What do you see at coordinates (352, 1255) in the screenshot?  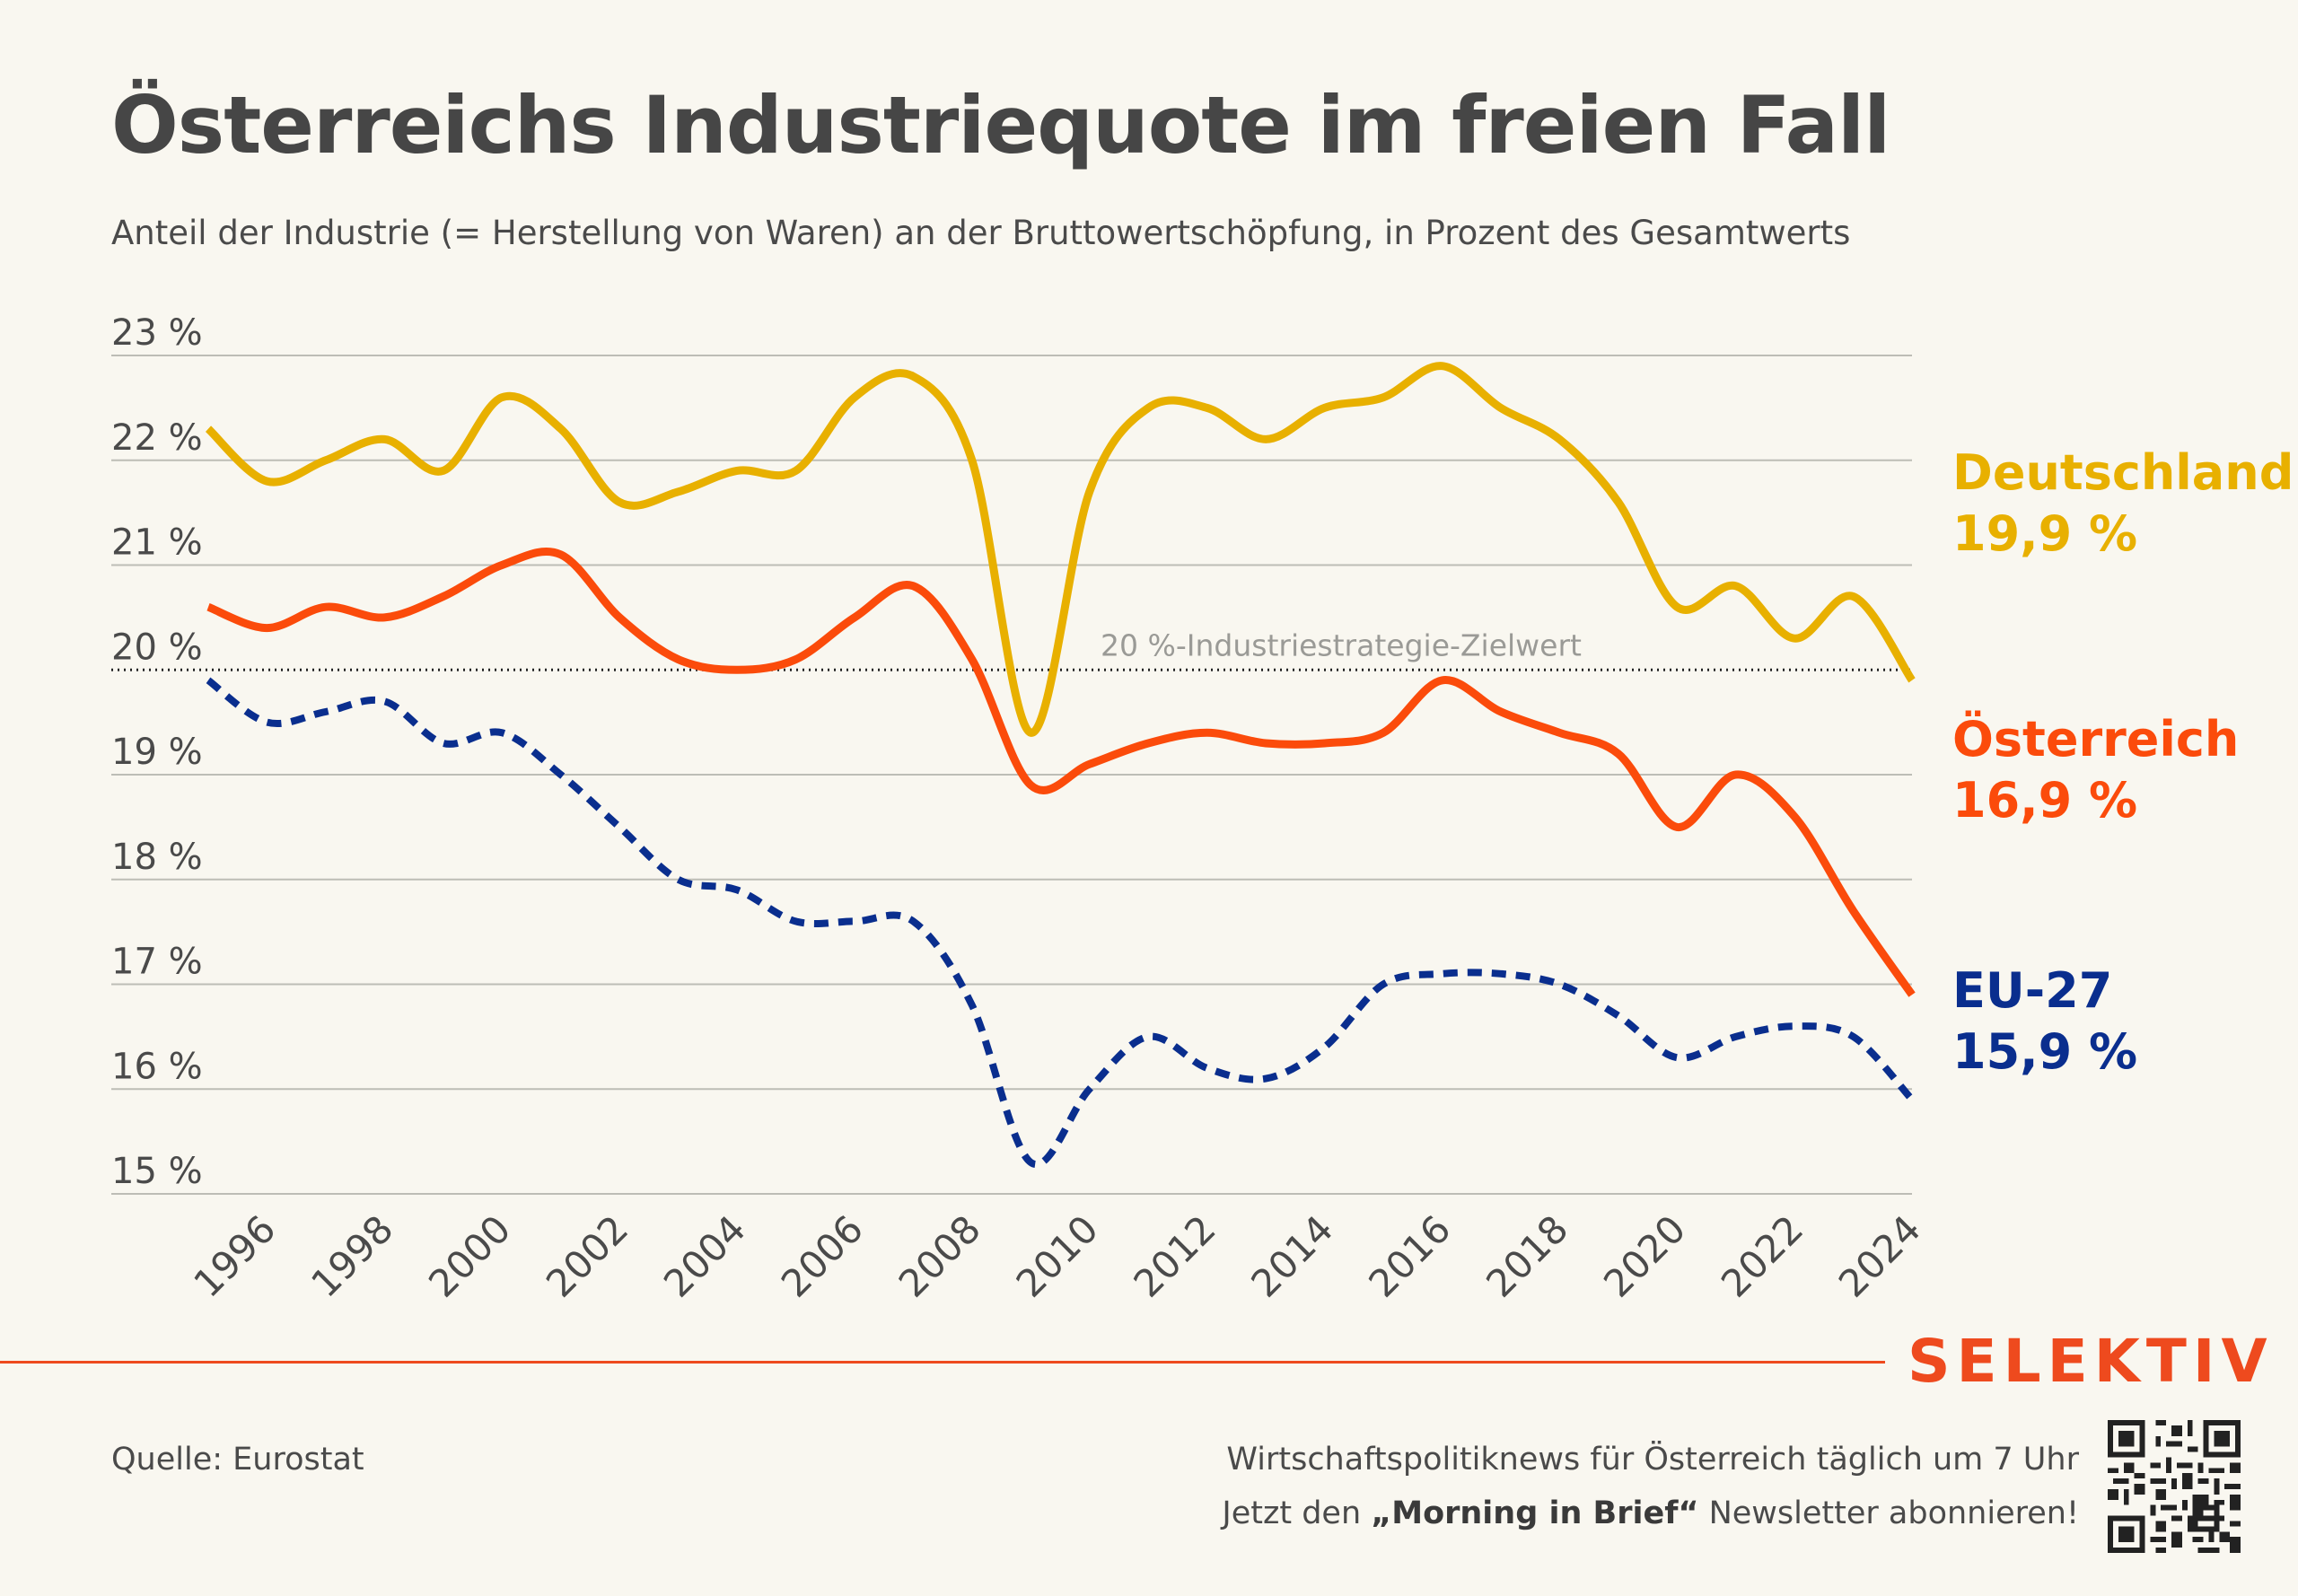 I see `x-tick-label: 1998` at bounding box center [352, 1255].